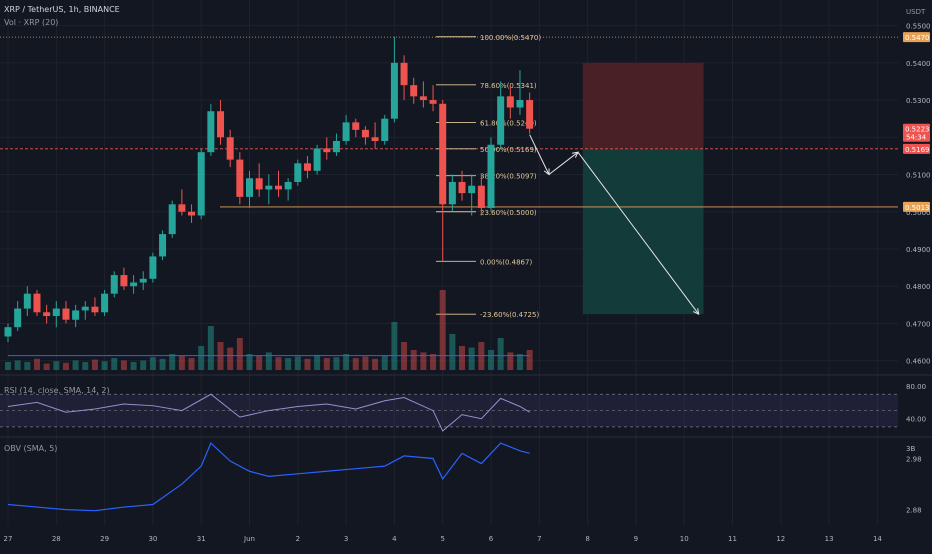  I want to click on fib-label: 23.60%(0.5000), so click(508, 213).